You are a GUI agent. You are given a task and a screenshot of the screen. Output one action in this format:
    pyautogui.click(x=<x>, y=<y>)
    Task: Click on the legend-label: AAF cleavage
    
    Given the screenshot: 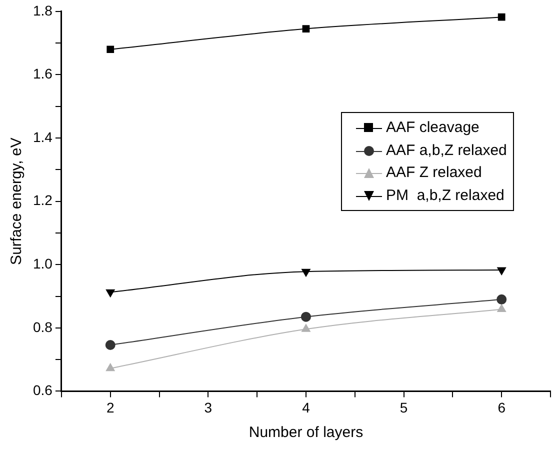 What is the action you would take?
    pyautogui.click(x=433, y=128)
    